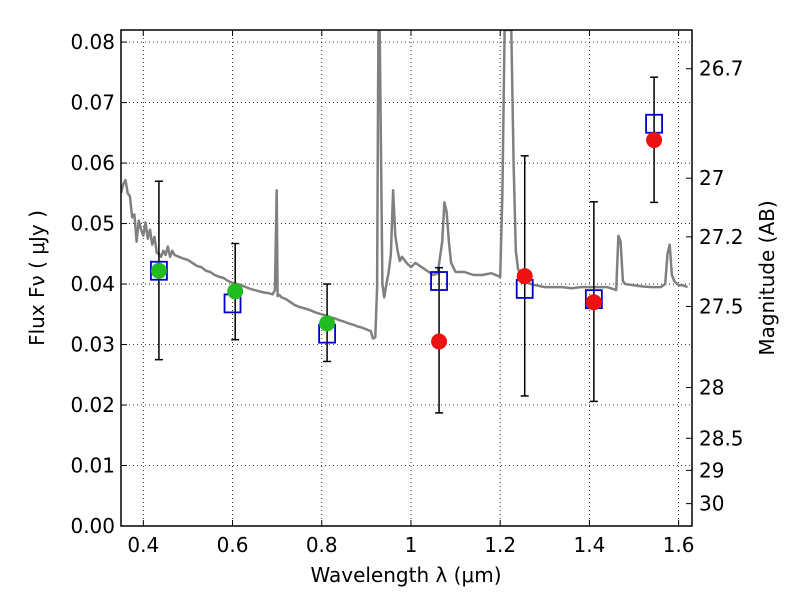  I want to click on mag-tick-label: 28, so click(711, 387).